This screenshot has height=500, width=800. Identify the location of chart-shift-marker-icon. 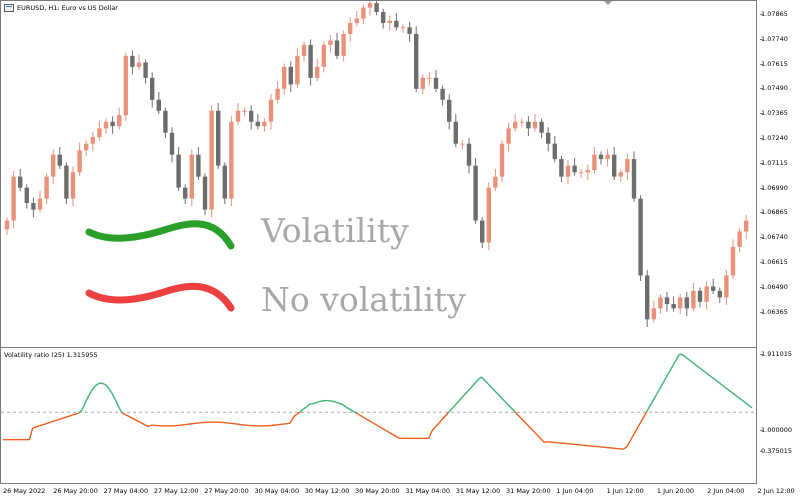
(608, 3).